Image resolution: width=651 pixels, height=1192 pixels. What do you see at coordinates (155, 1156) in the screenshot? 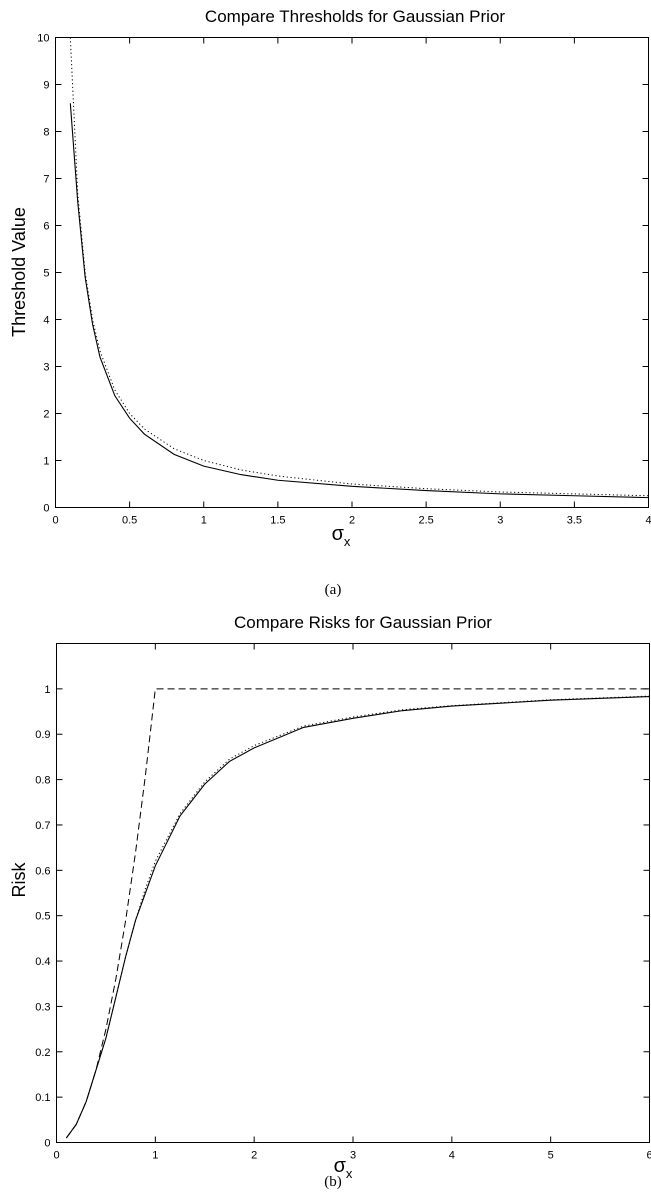
I see `chart-b-x-tick-label: 1` at bounding box center [155, 1156].